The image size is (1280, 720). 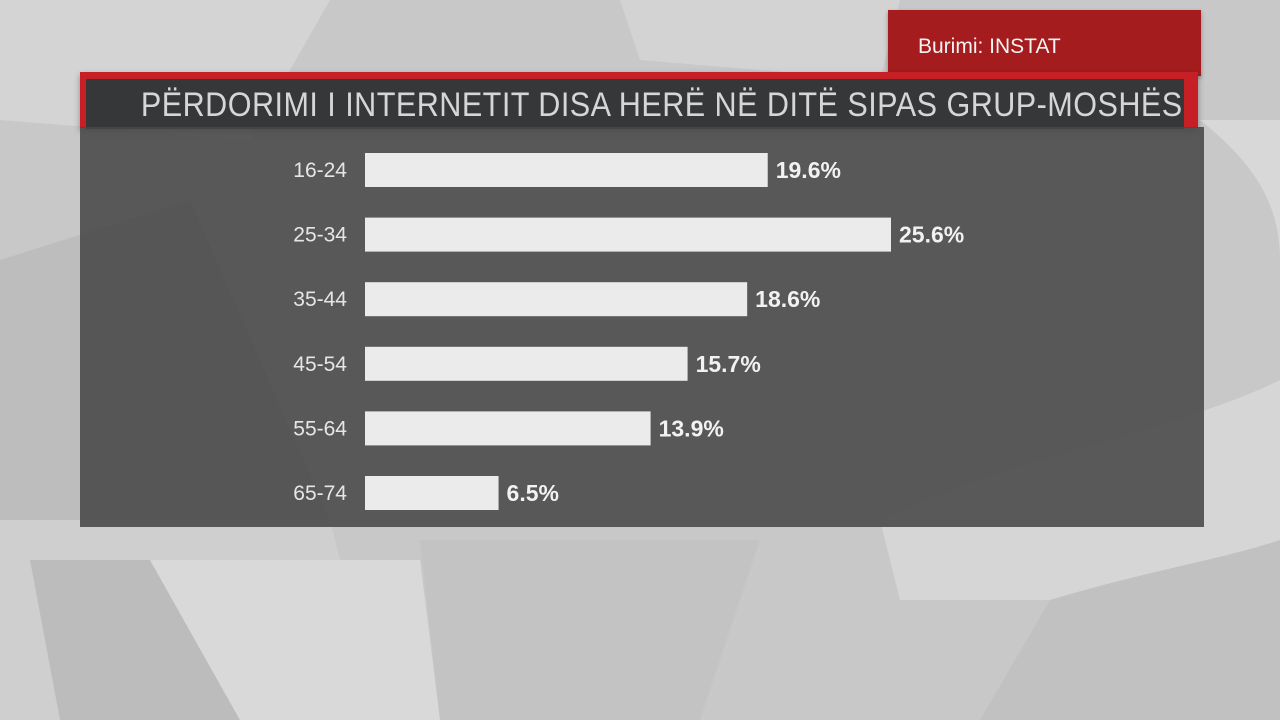 I want to click on value-label: 25.6%, so click(x=931, y=235).